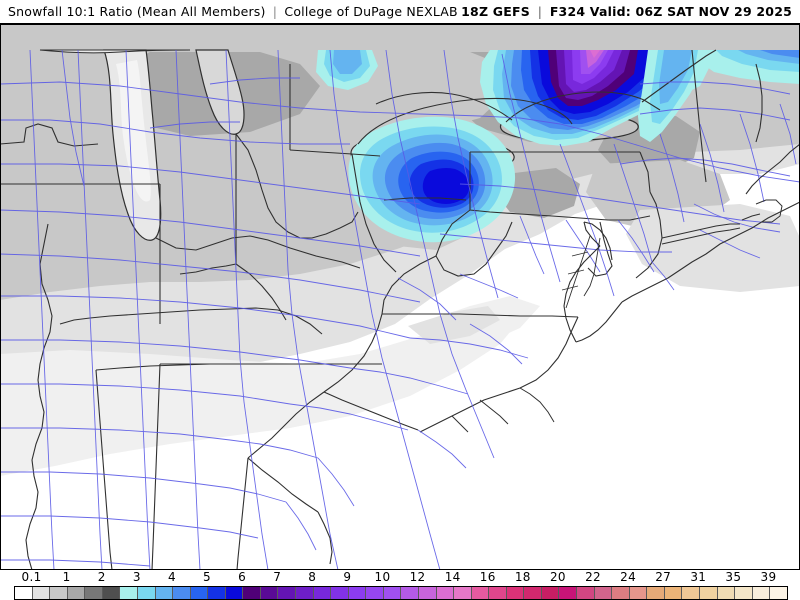 This screenshot has height=600, width=800. What do you see at coordinates (207, 577) in the screenshot?
I see `colorbar-tick-label: 5` at bounding box center [207, 577].